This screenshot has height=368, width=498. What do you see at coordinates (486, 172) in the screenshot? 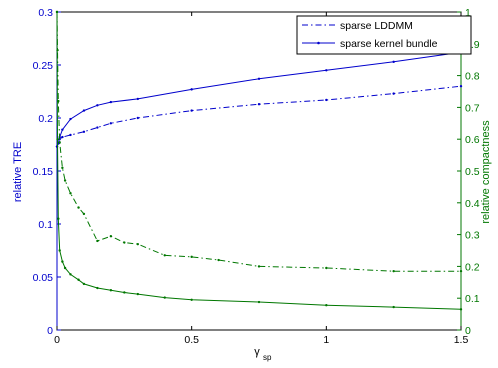
I see `right-axis-label: relative compactness` at bounding box center [486, 172].